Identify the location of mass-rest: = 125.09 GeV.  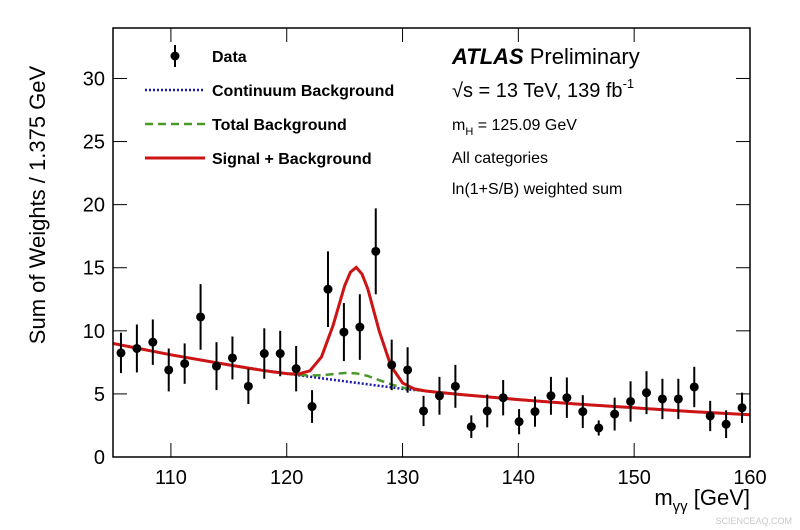
(525, 125).